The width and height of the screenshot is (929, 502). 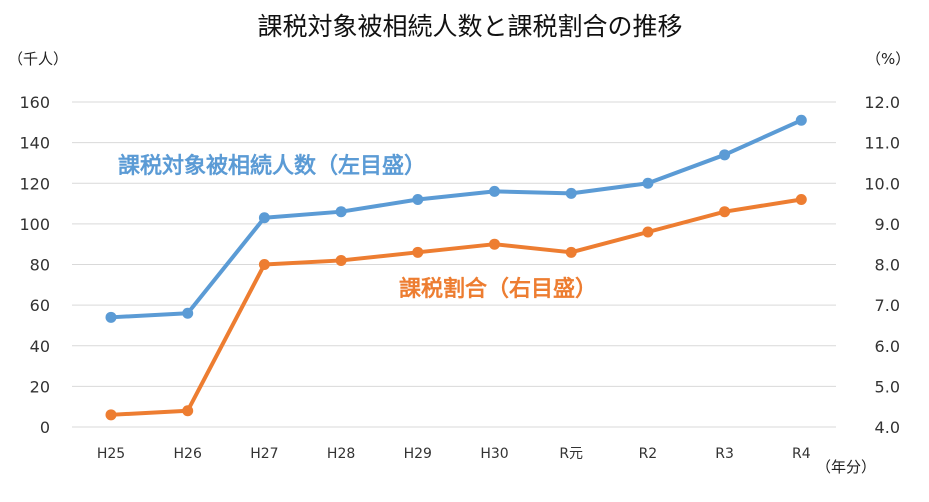 What do you see at coordinates (887, 224) in the screenshot?
I see `right-tick-label: 9.0` at bounding box center [887, 224].